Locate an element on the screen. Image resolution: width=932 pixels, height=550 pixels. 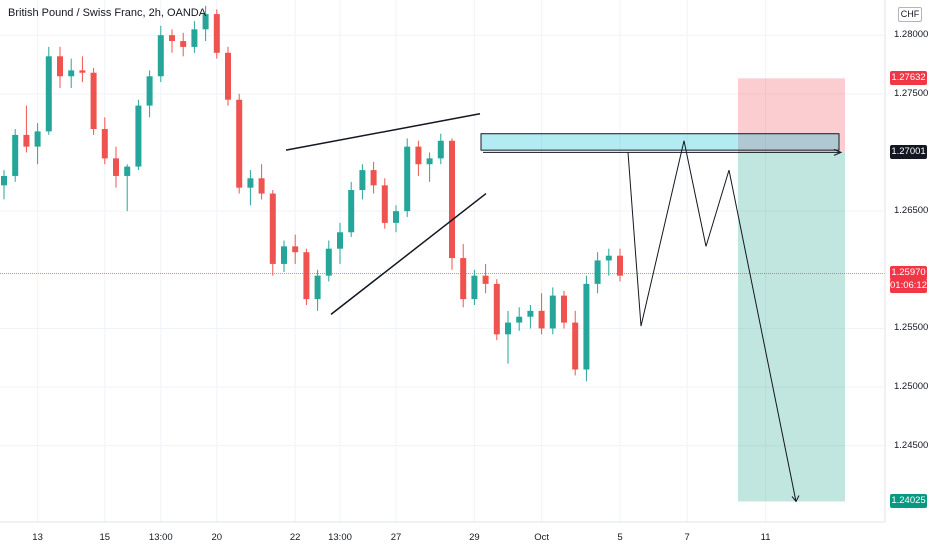
entry-price-tag: 1.27001 is located at coordinates (908, 152).